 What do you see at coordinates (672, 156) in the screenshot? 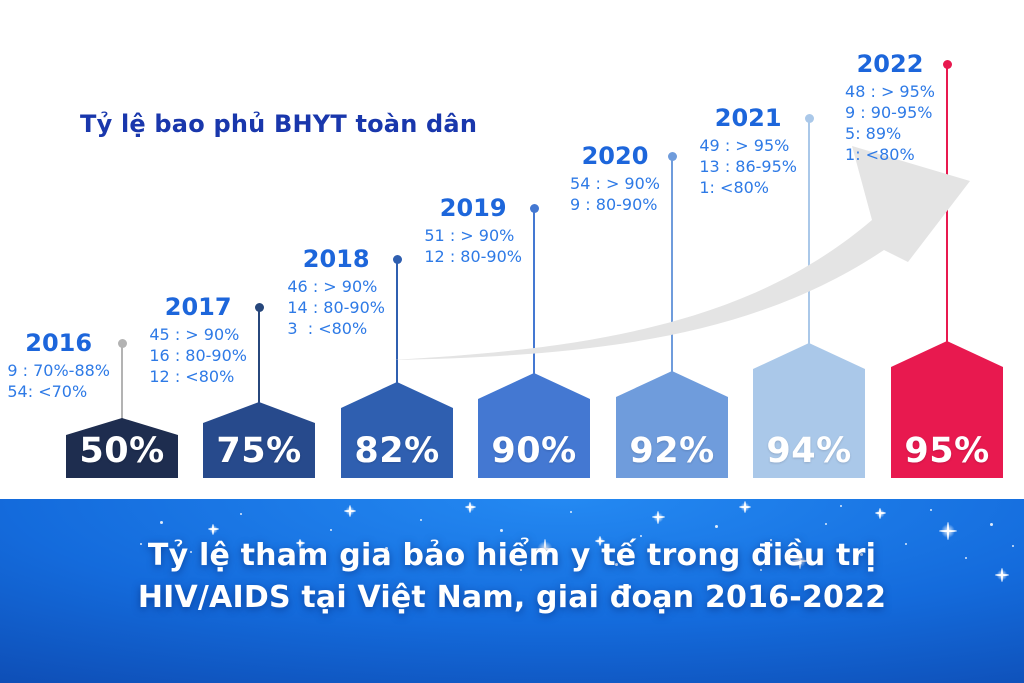
I see `stem-dot-2020` at bounding box center [672, 156].